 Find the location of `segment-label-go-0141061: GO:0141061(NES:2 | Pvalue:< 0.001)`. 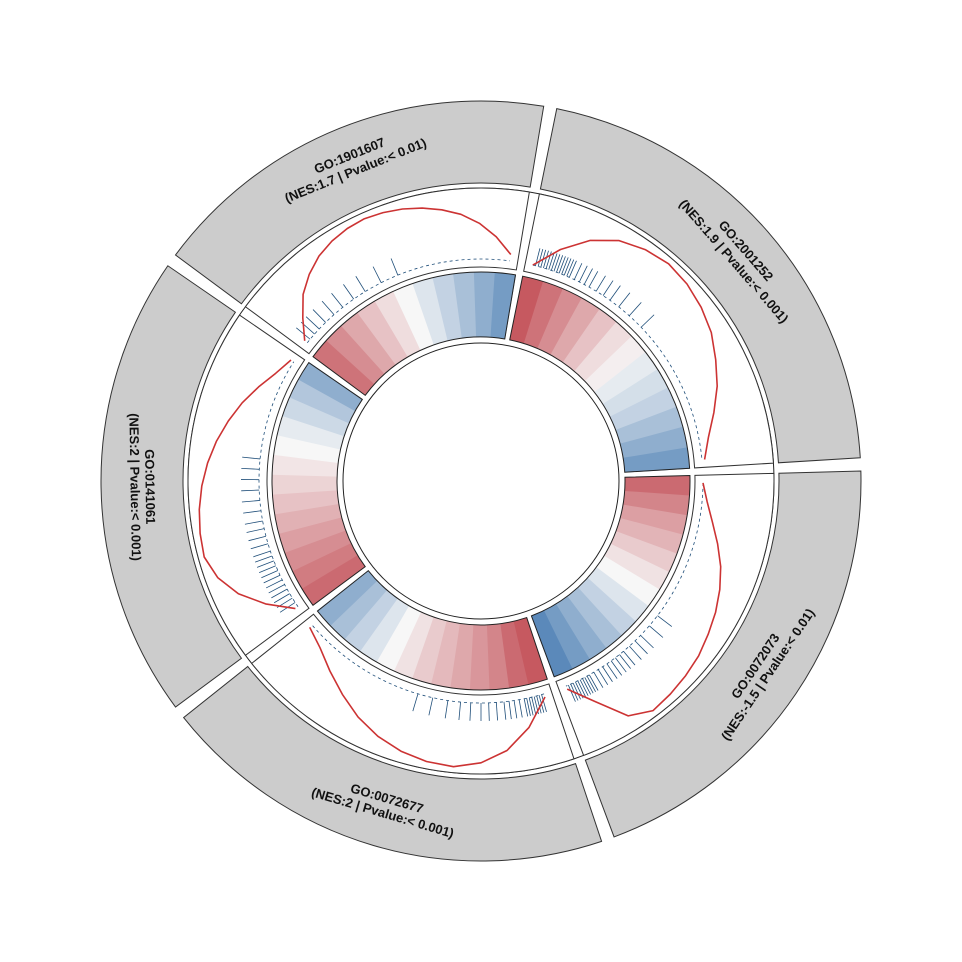

segment-label-go-0141061: GO:0141061(NES:2 | Pvalue:< 0.001) is located at coordinates (142, 487).